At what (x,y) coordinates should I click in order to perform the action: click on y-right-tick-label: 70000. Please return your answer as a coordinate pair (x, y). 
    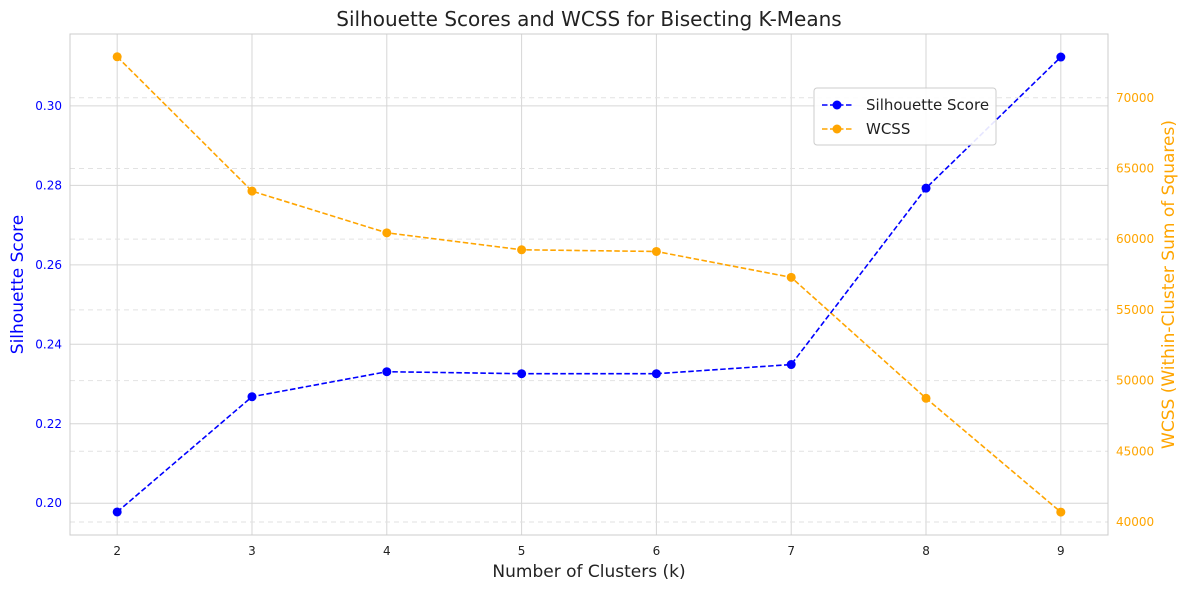
    Looking at the image, I should click on (1135, 98).